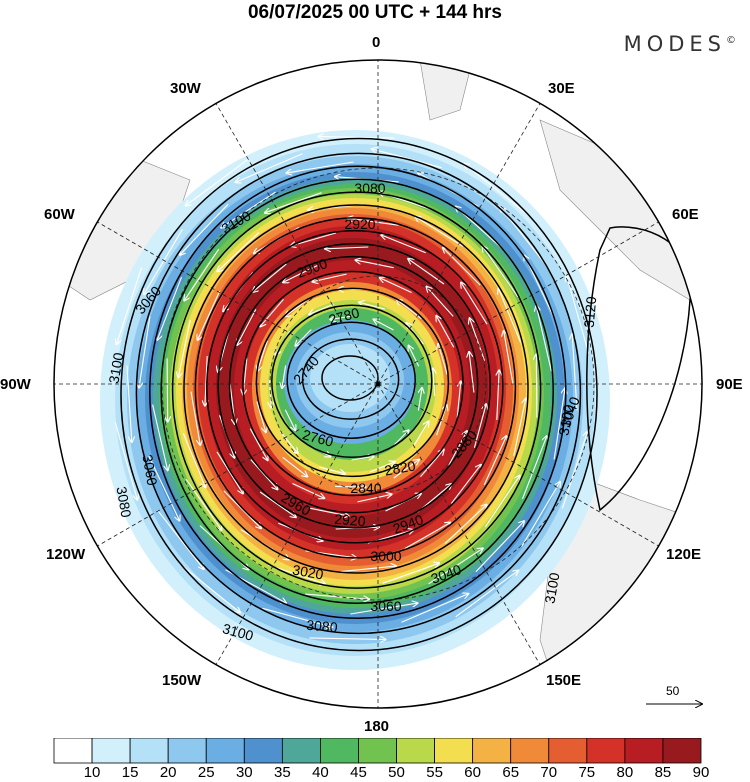 The image size is (750, 782). What do you see at coordinates (92, 772) in the screenshot?
I see `colorbar-label: 10` at bounding box center [92, 772].